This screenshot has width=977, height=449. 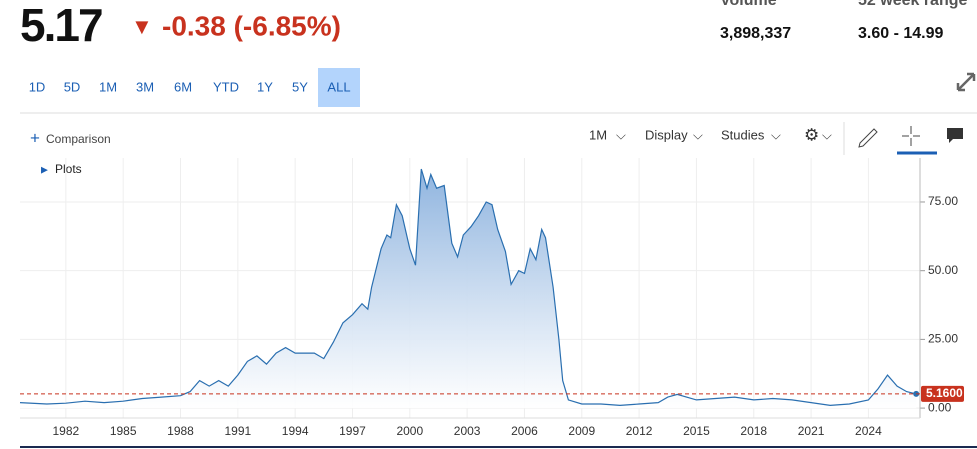 I want to click on x-tick-label: 2024, so click(x=868, y=431).